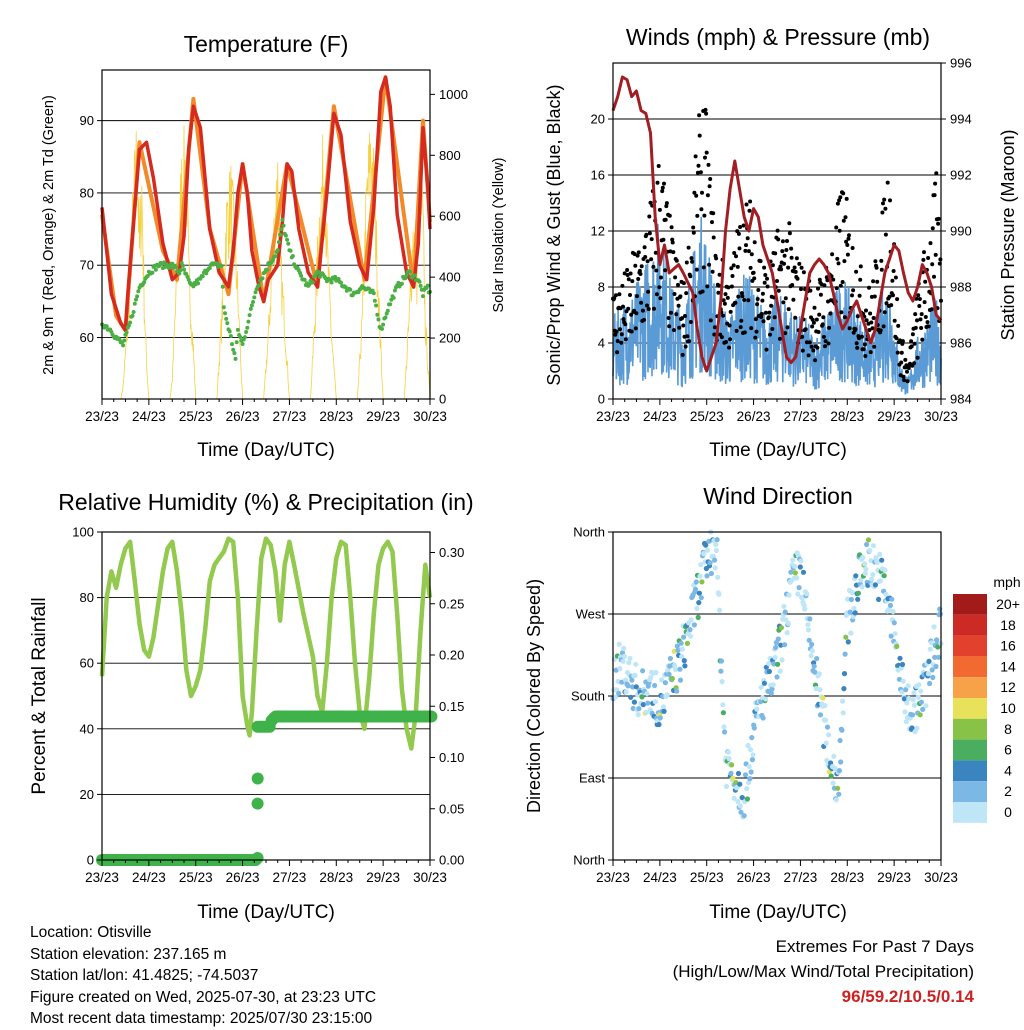 The width and height of the screenshot is (1024, 1030). What do you see at coordinates (1008, 687) in the screenshot?
I see `legend-label: 12` at bounding box center [1008, 687].